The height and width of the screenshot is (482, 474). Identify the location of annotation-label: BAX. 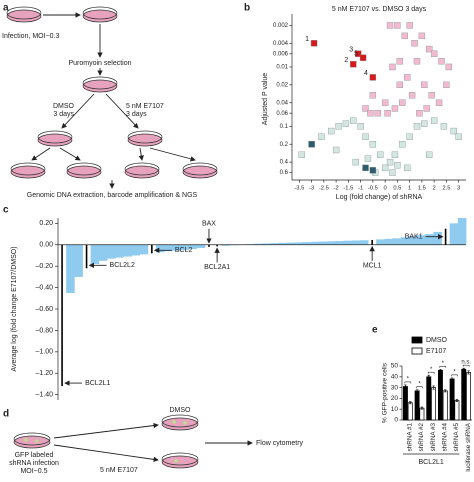
(209, 224).